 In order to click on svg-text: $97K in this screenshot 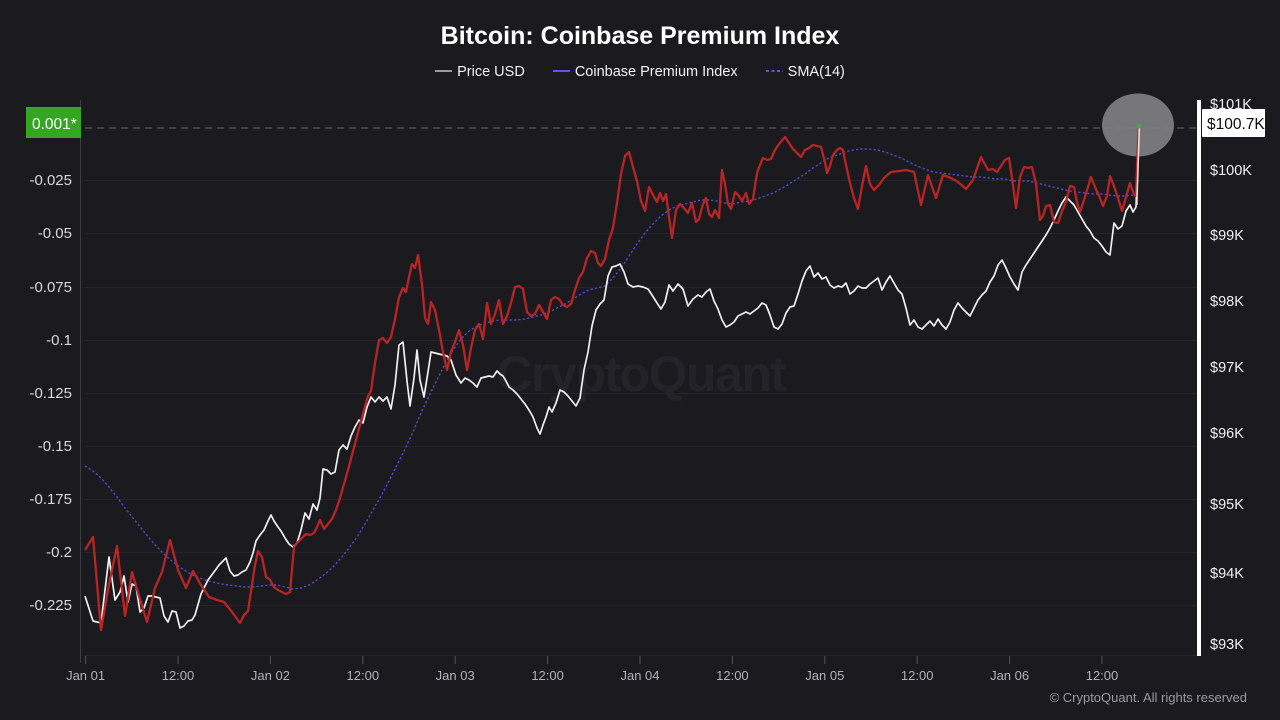, I will do `click(1227, 368)`.